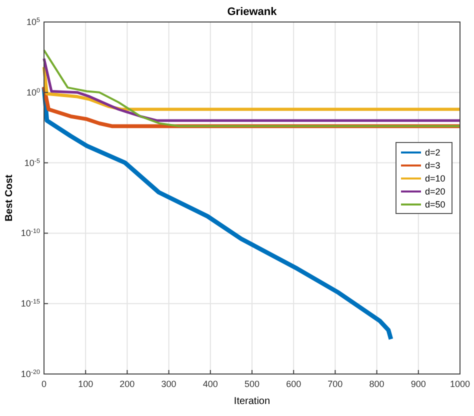 Image resolution: width=474 pixels, height=416 pixels. What do you see at coordinates (432, 165) in the screenshot?
I see `legend-label: d=3` at bounding box center [432, 165].